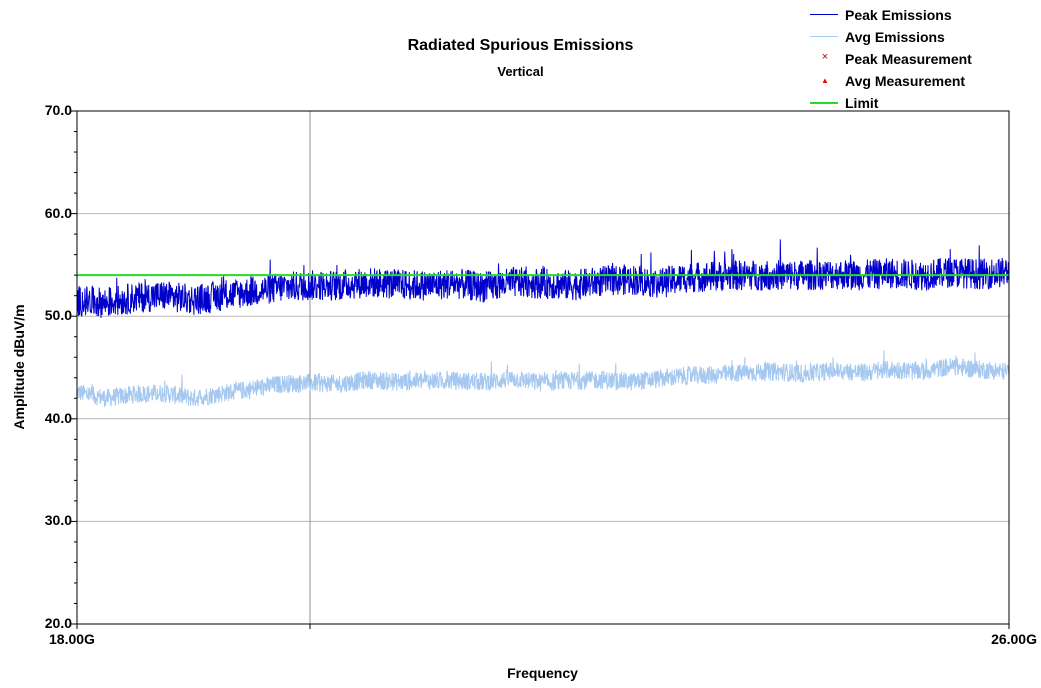 This screenshot has width=1041, height=688. What do you see at coordinates (543, 379) in the screenshot?
I see `series-line-avg-emissions` at bounding box center [543, 379].